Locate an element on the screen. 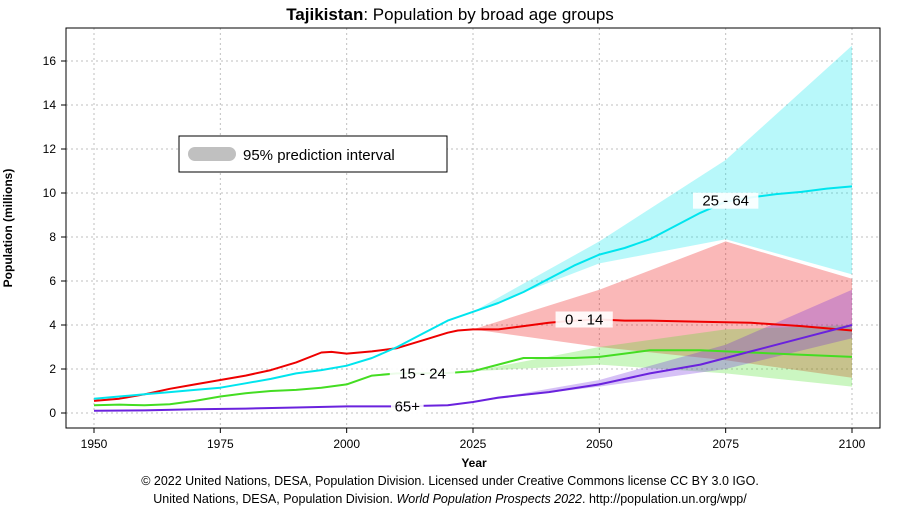 Image resolution: width=900 pixels, height=510 pixels. series-label: 0 - 14 is located at coordinates (584, 320).